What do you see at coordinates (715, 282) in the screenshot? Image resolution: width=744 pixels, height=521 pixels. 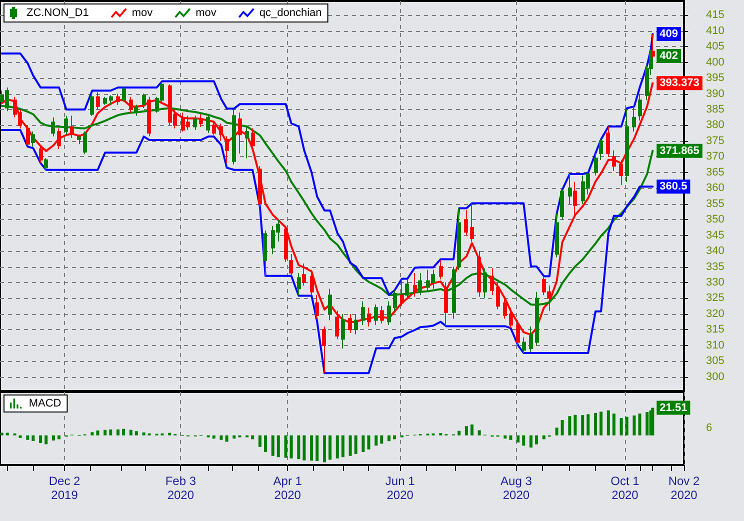 I see `y-tick-label: 330` at bounding box center [715, 282].